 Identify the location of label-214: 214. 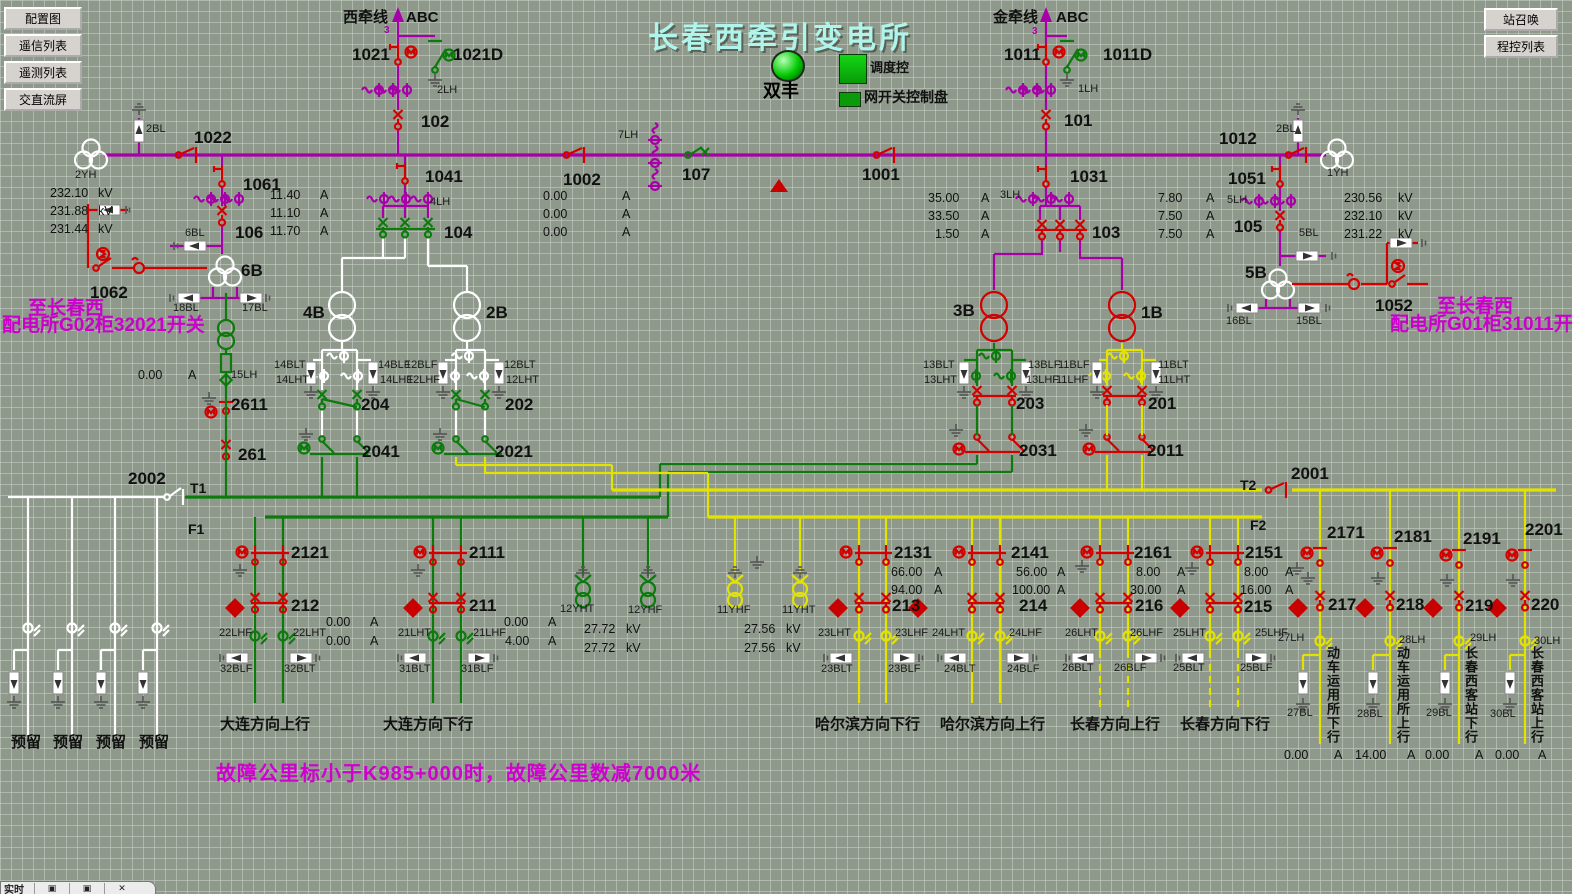
(1033, 605).